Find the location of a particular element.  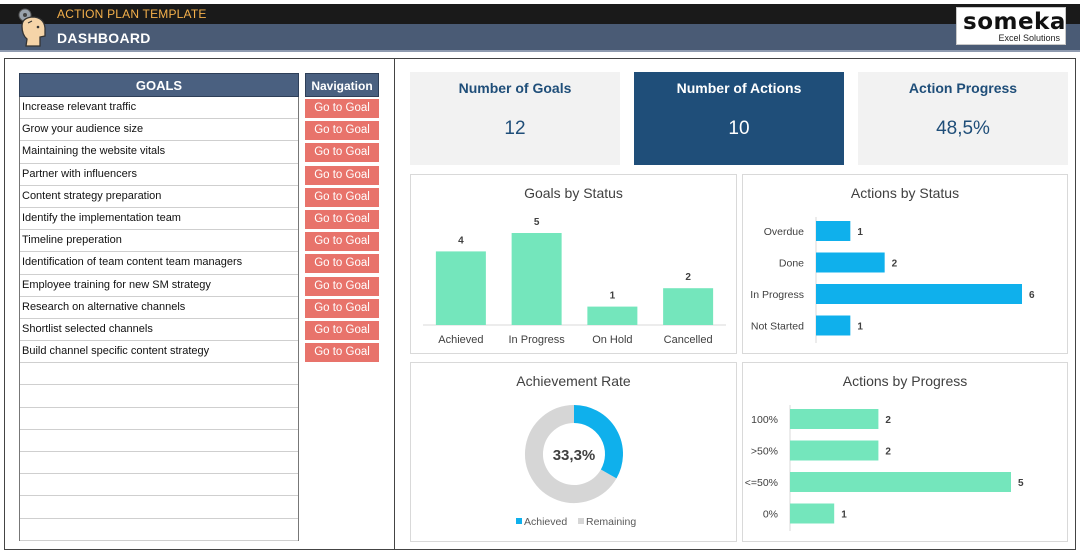

chart-title: Goals by Status is located at coordinates (573, 193).